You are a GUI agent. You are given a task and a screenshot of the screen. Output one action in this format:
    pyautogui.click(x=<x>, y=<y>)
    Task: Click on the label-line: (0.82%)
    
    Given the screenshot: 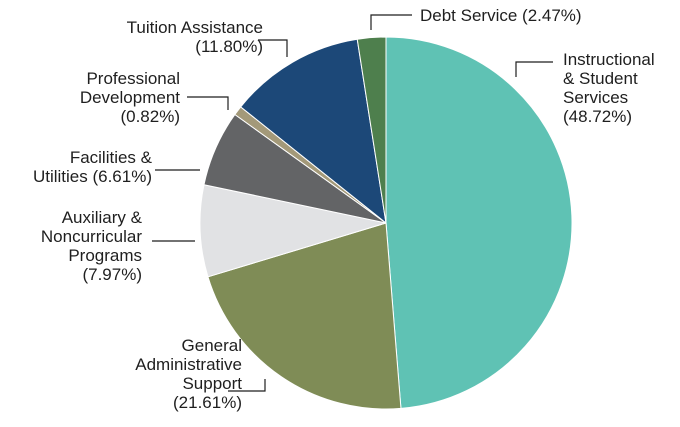 What is the action you would take?
    pyautogui.click(x=150, y=116)
    